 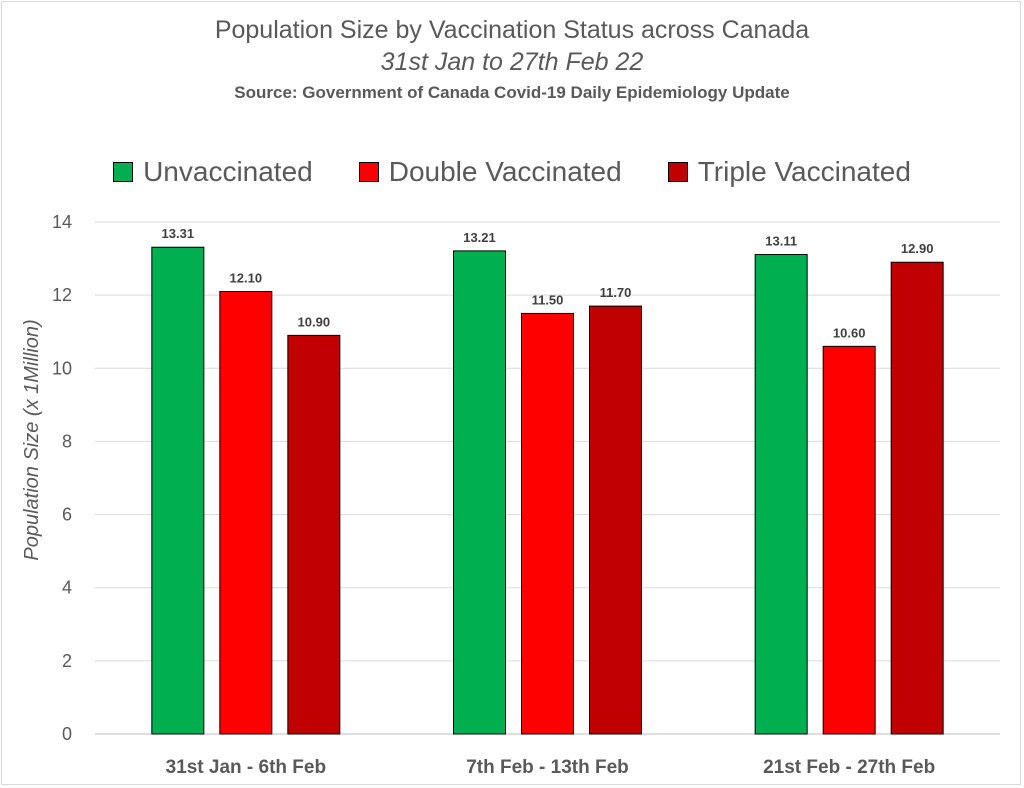 What do you see at coordinates (314, 321) in the screenshot?
I see `data-label-triple-vaccinated-0: 10.90` at bounding box center [314, 321].